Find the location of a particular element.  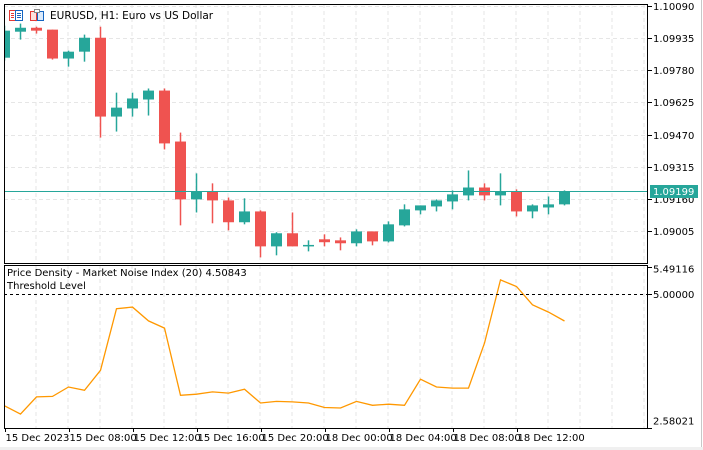

current-price-label: 1.09199 is located at coordinates (674, 191).